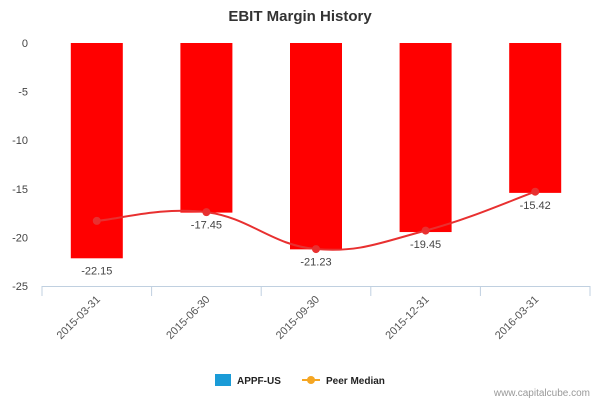 This screenshot has width=600, height=405. Describe the element at coordinates (300, 16) in the screenshot. I see `chart-title: EBIT Margin History` at that location.